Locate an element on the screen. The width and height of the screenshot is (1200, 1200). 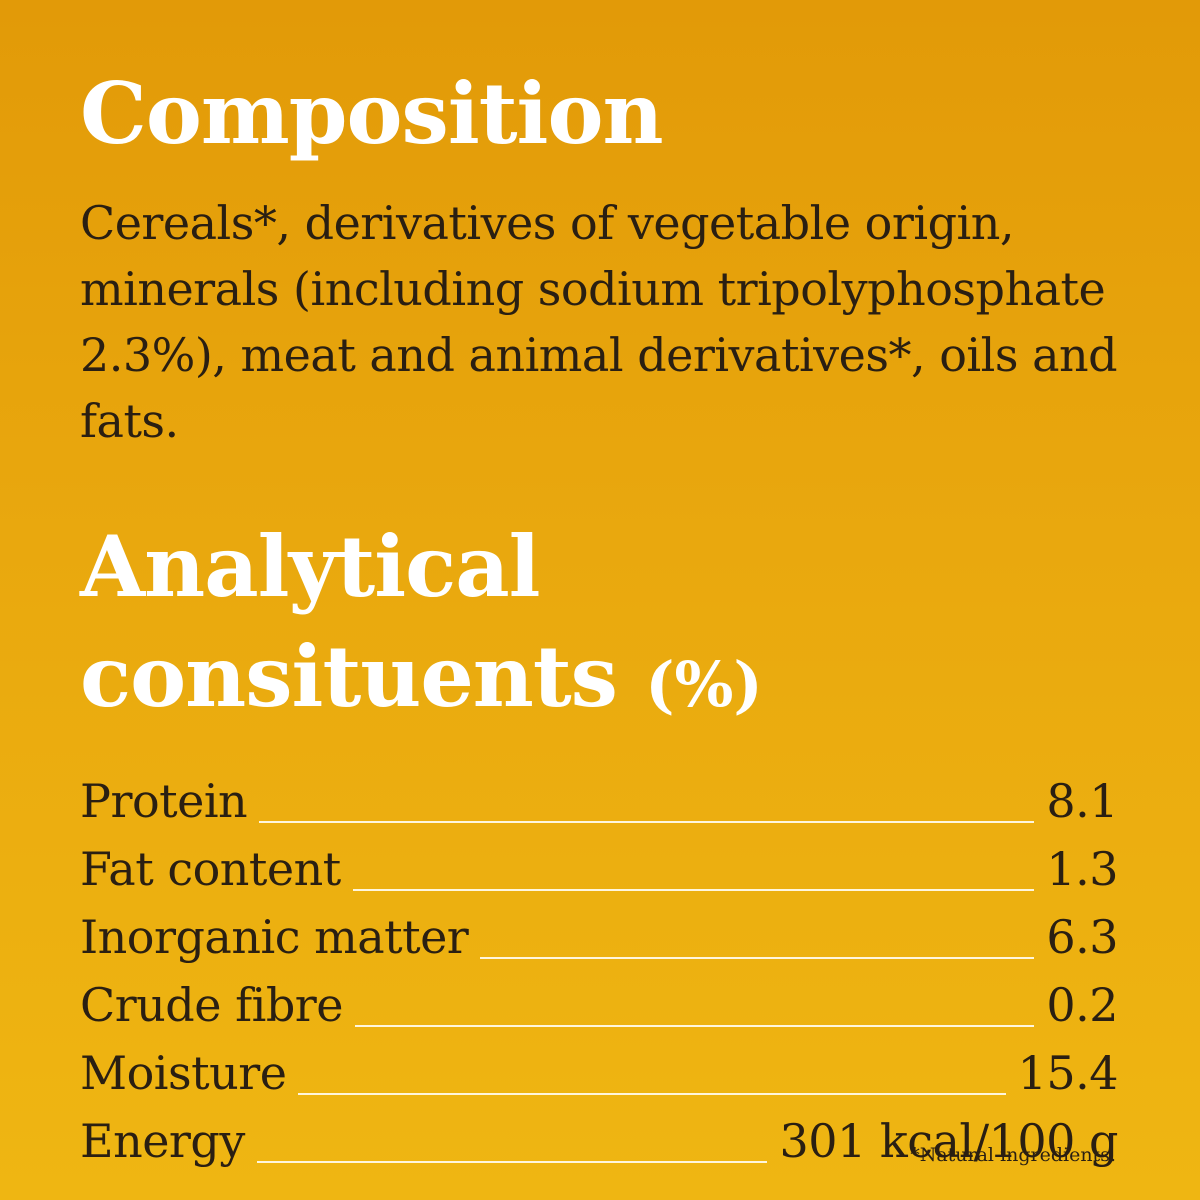
constituent-value: 0.2 is located at coordinates (1082, 1005).